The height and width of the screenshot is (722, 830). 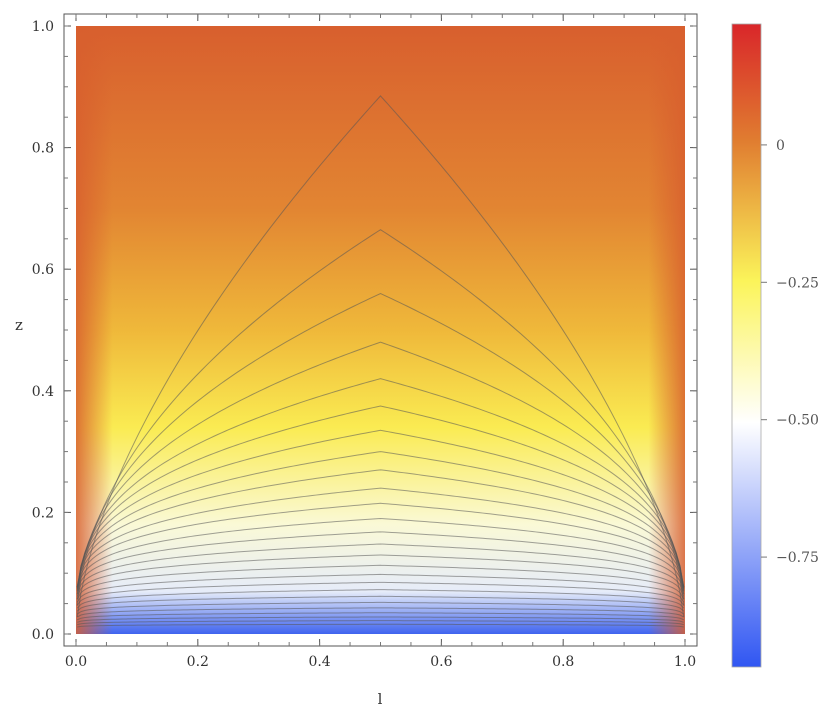 I want to click on colorbar-tick-label: −0.25, so click(x=797, y=283).